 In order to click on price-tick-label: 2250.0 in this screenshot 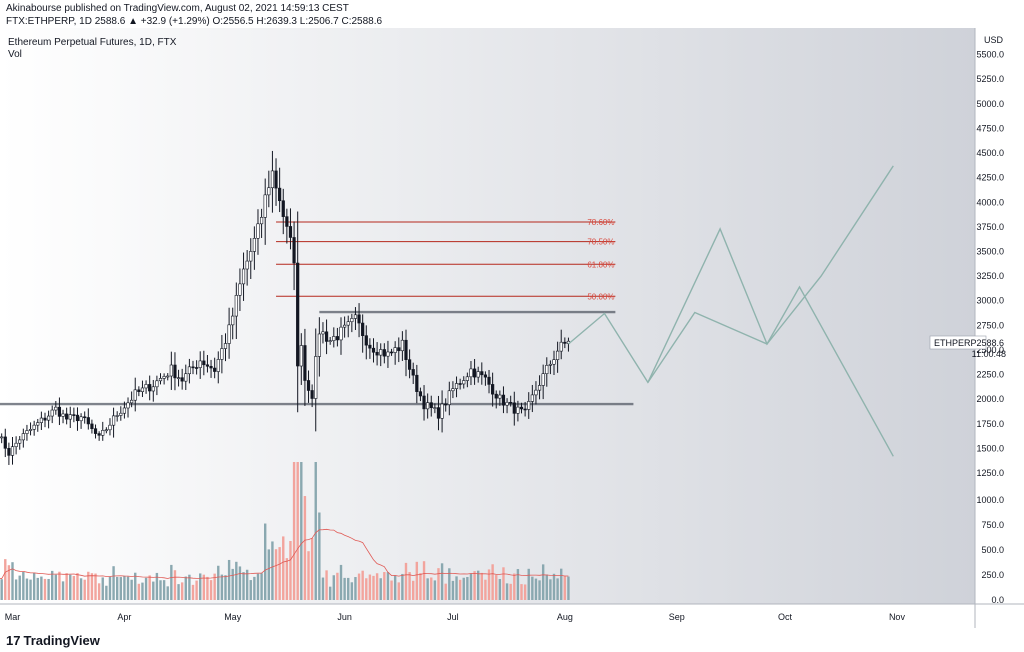, I will do `click(990, 375)`.